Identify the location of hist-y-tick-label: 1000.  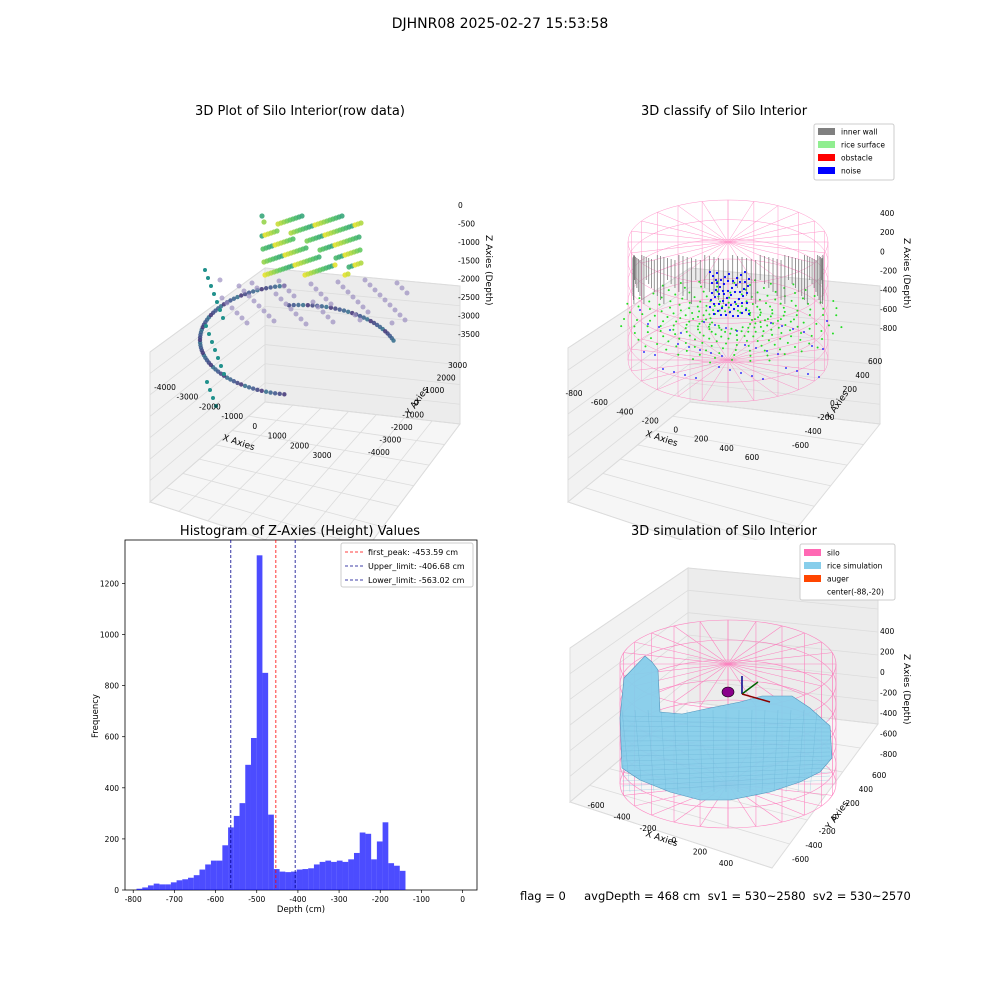
(109, 635).